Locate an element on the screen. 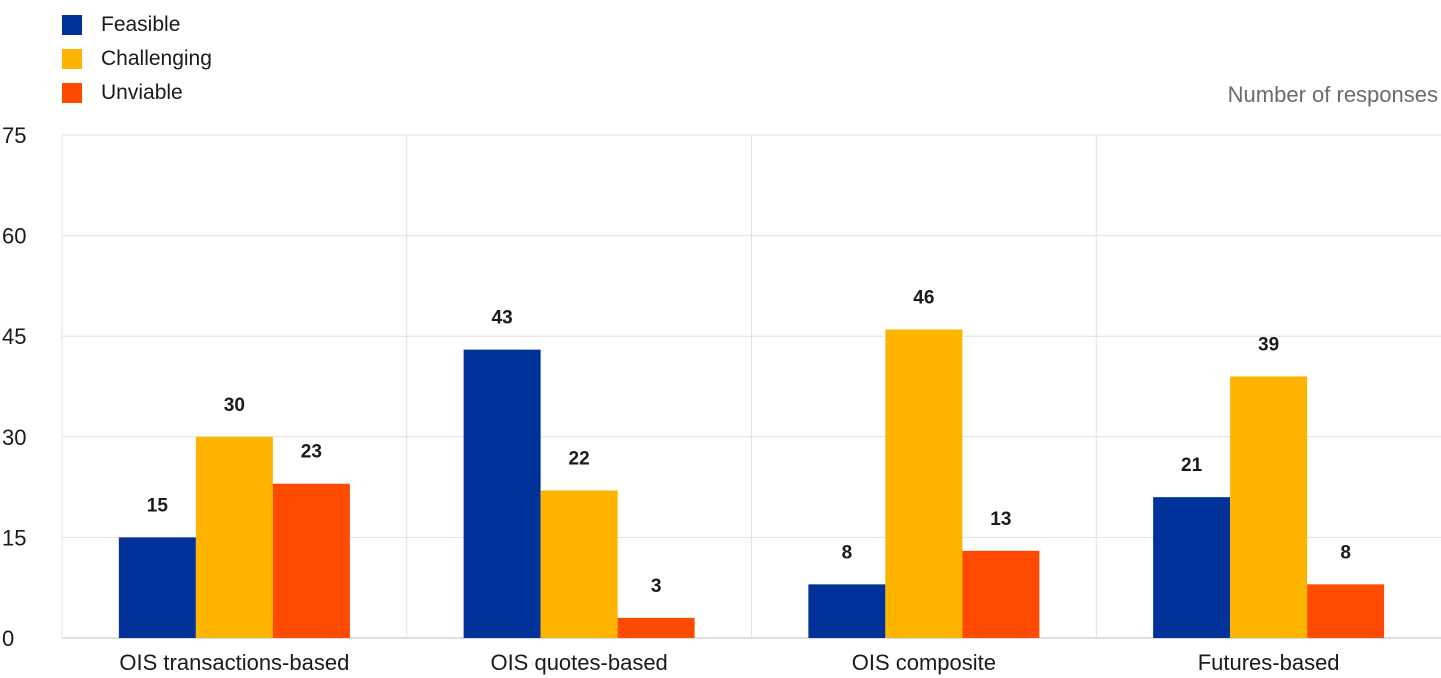  legend-label-challenging: Challenging is located at coordinates (156, 58).